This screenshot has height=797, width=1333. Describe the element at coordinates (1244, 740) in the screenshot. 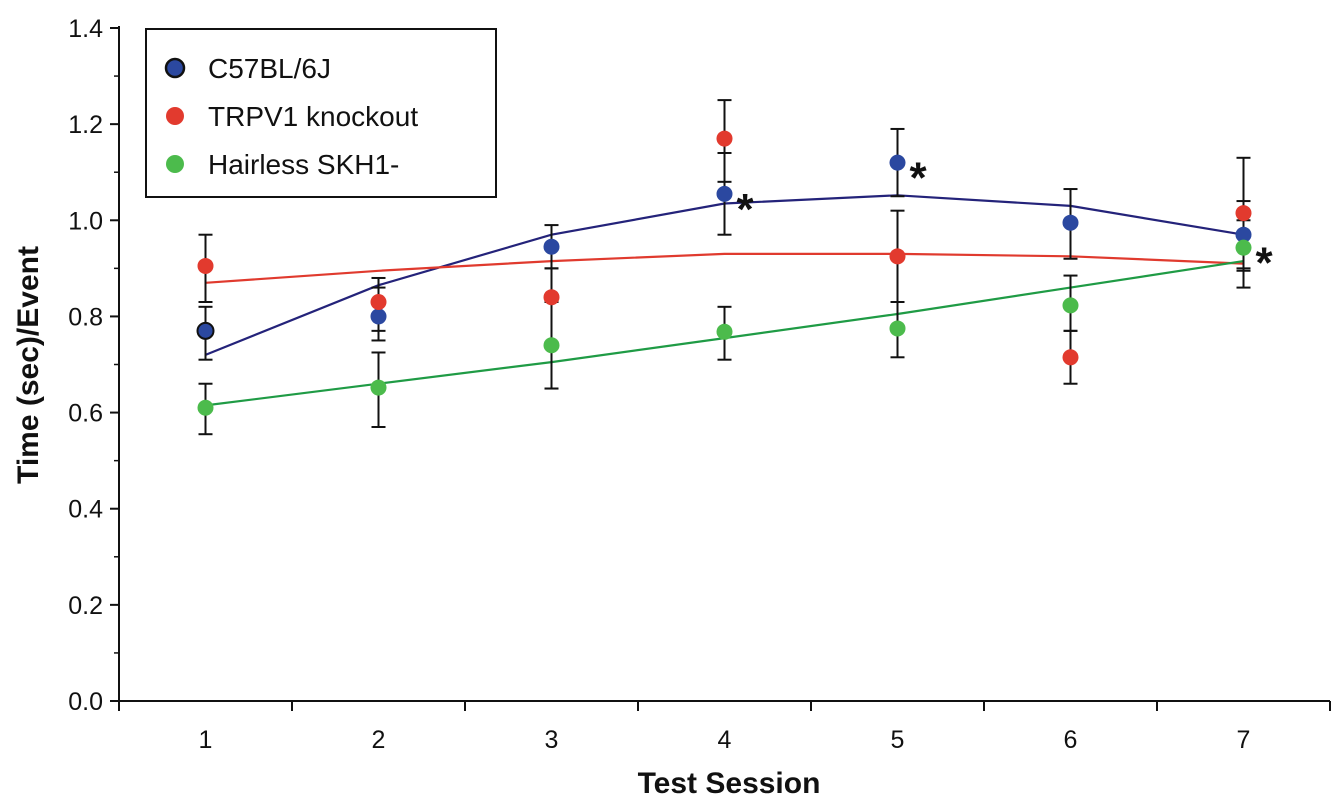

I see `x-tick-label: 7` at that location.